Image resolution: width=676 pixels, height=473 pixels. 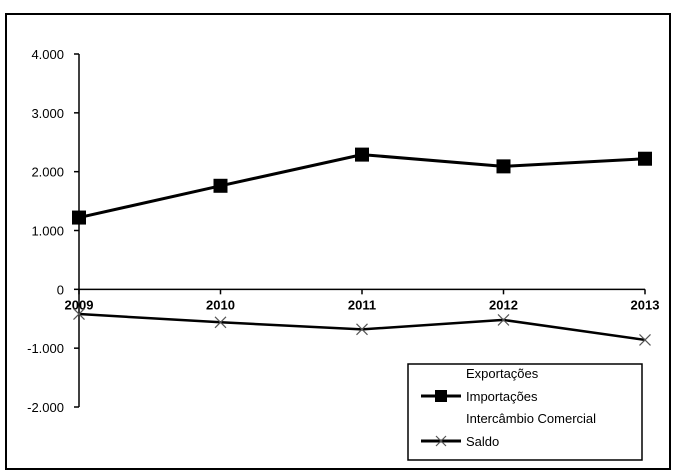 What do you see at coordinates (47, 54) in the screenshot?
I see `y-tick-label: 4.000` at bounding box center [47, 54].